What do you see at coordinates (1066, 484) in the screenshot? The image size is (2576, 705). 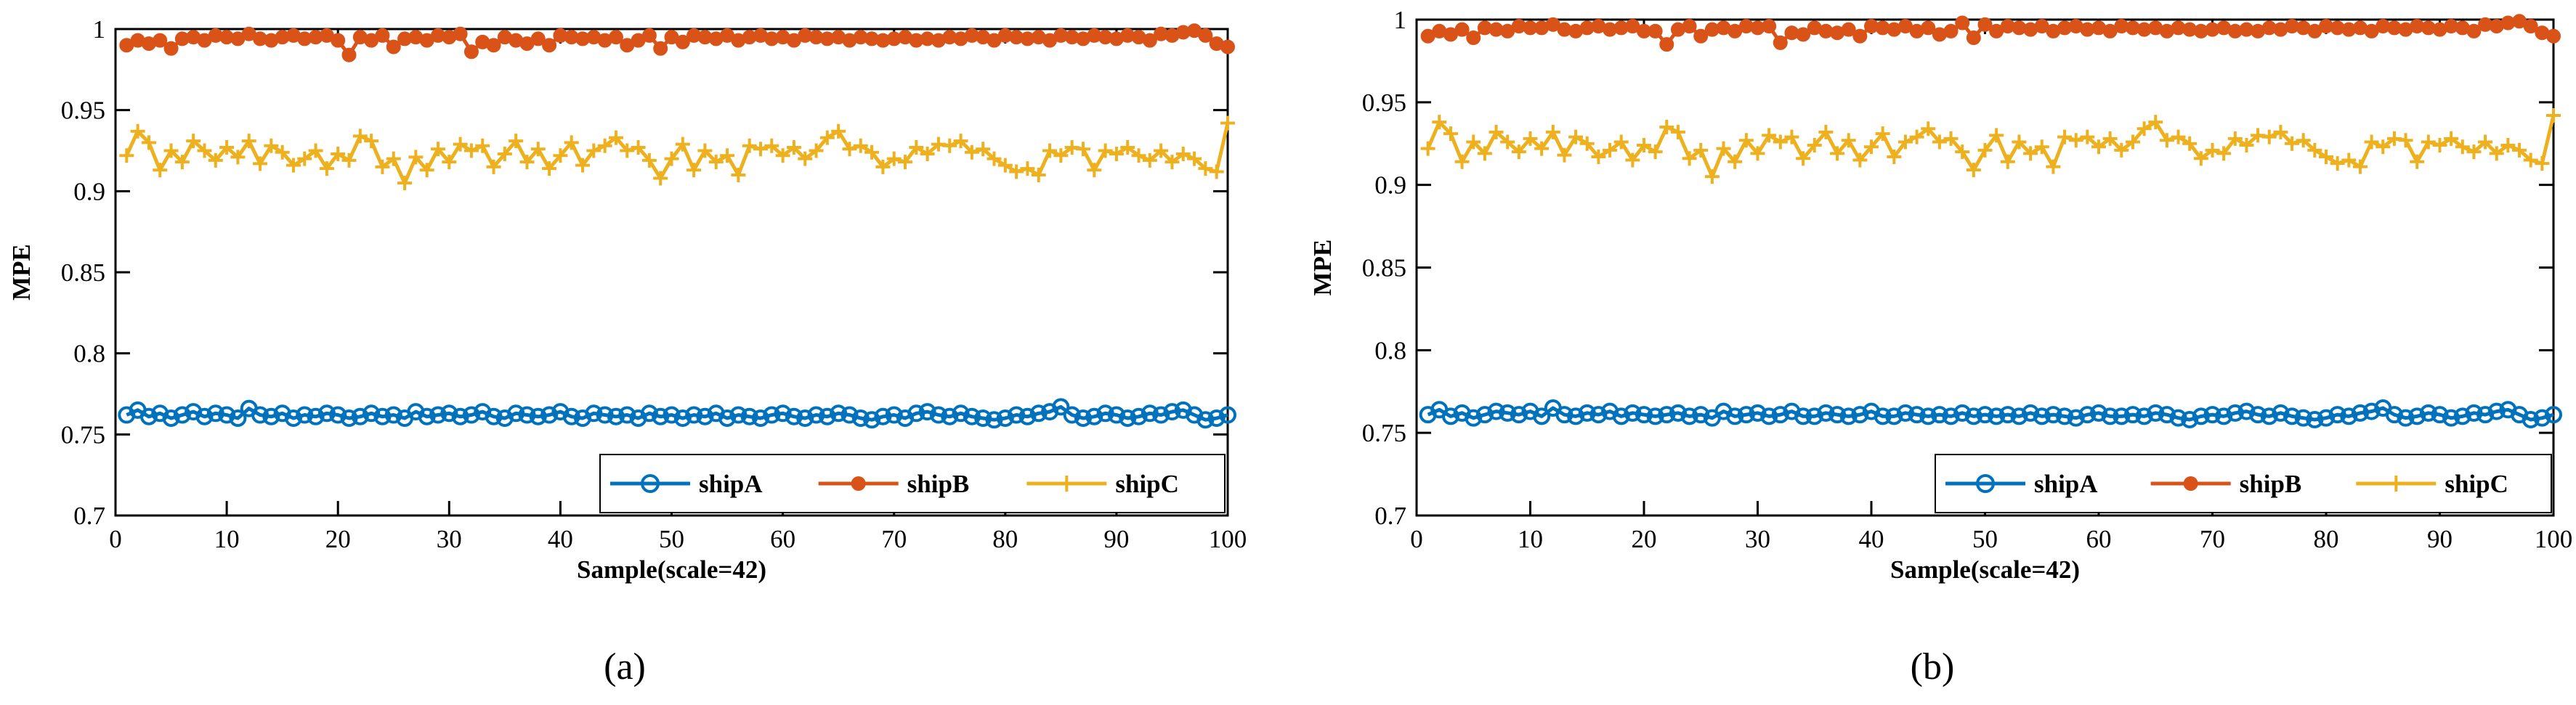 I see `legend-marker-shipC` at bounding box center [1066, 484].